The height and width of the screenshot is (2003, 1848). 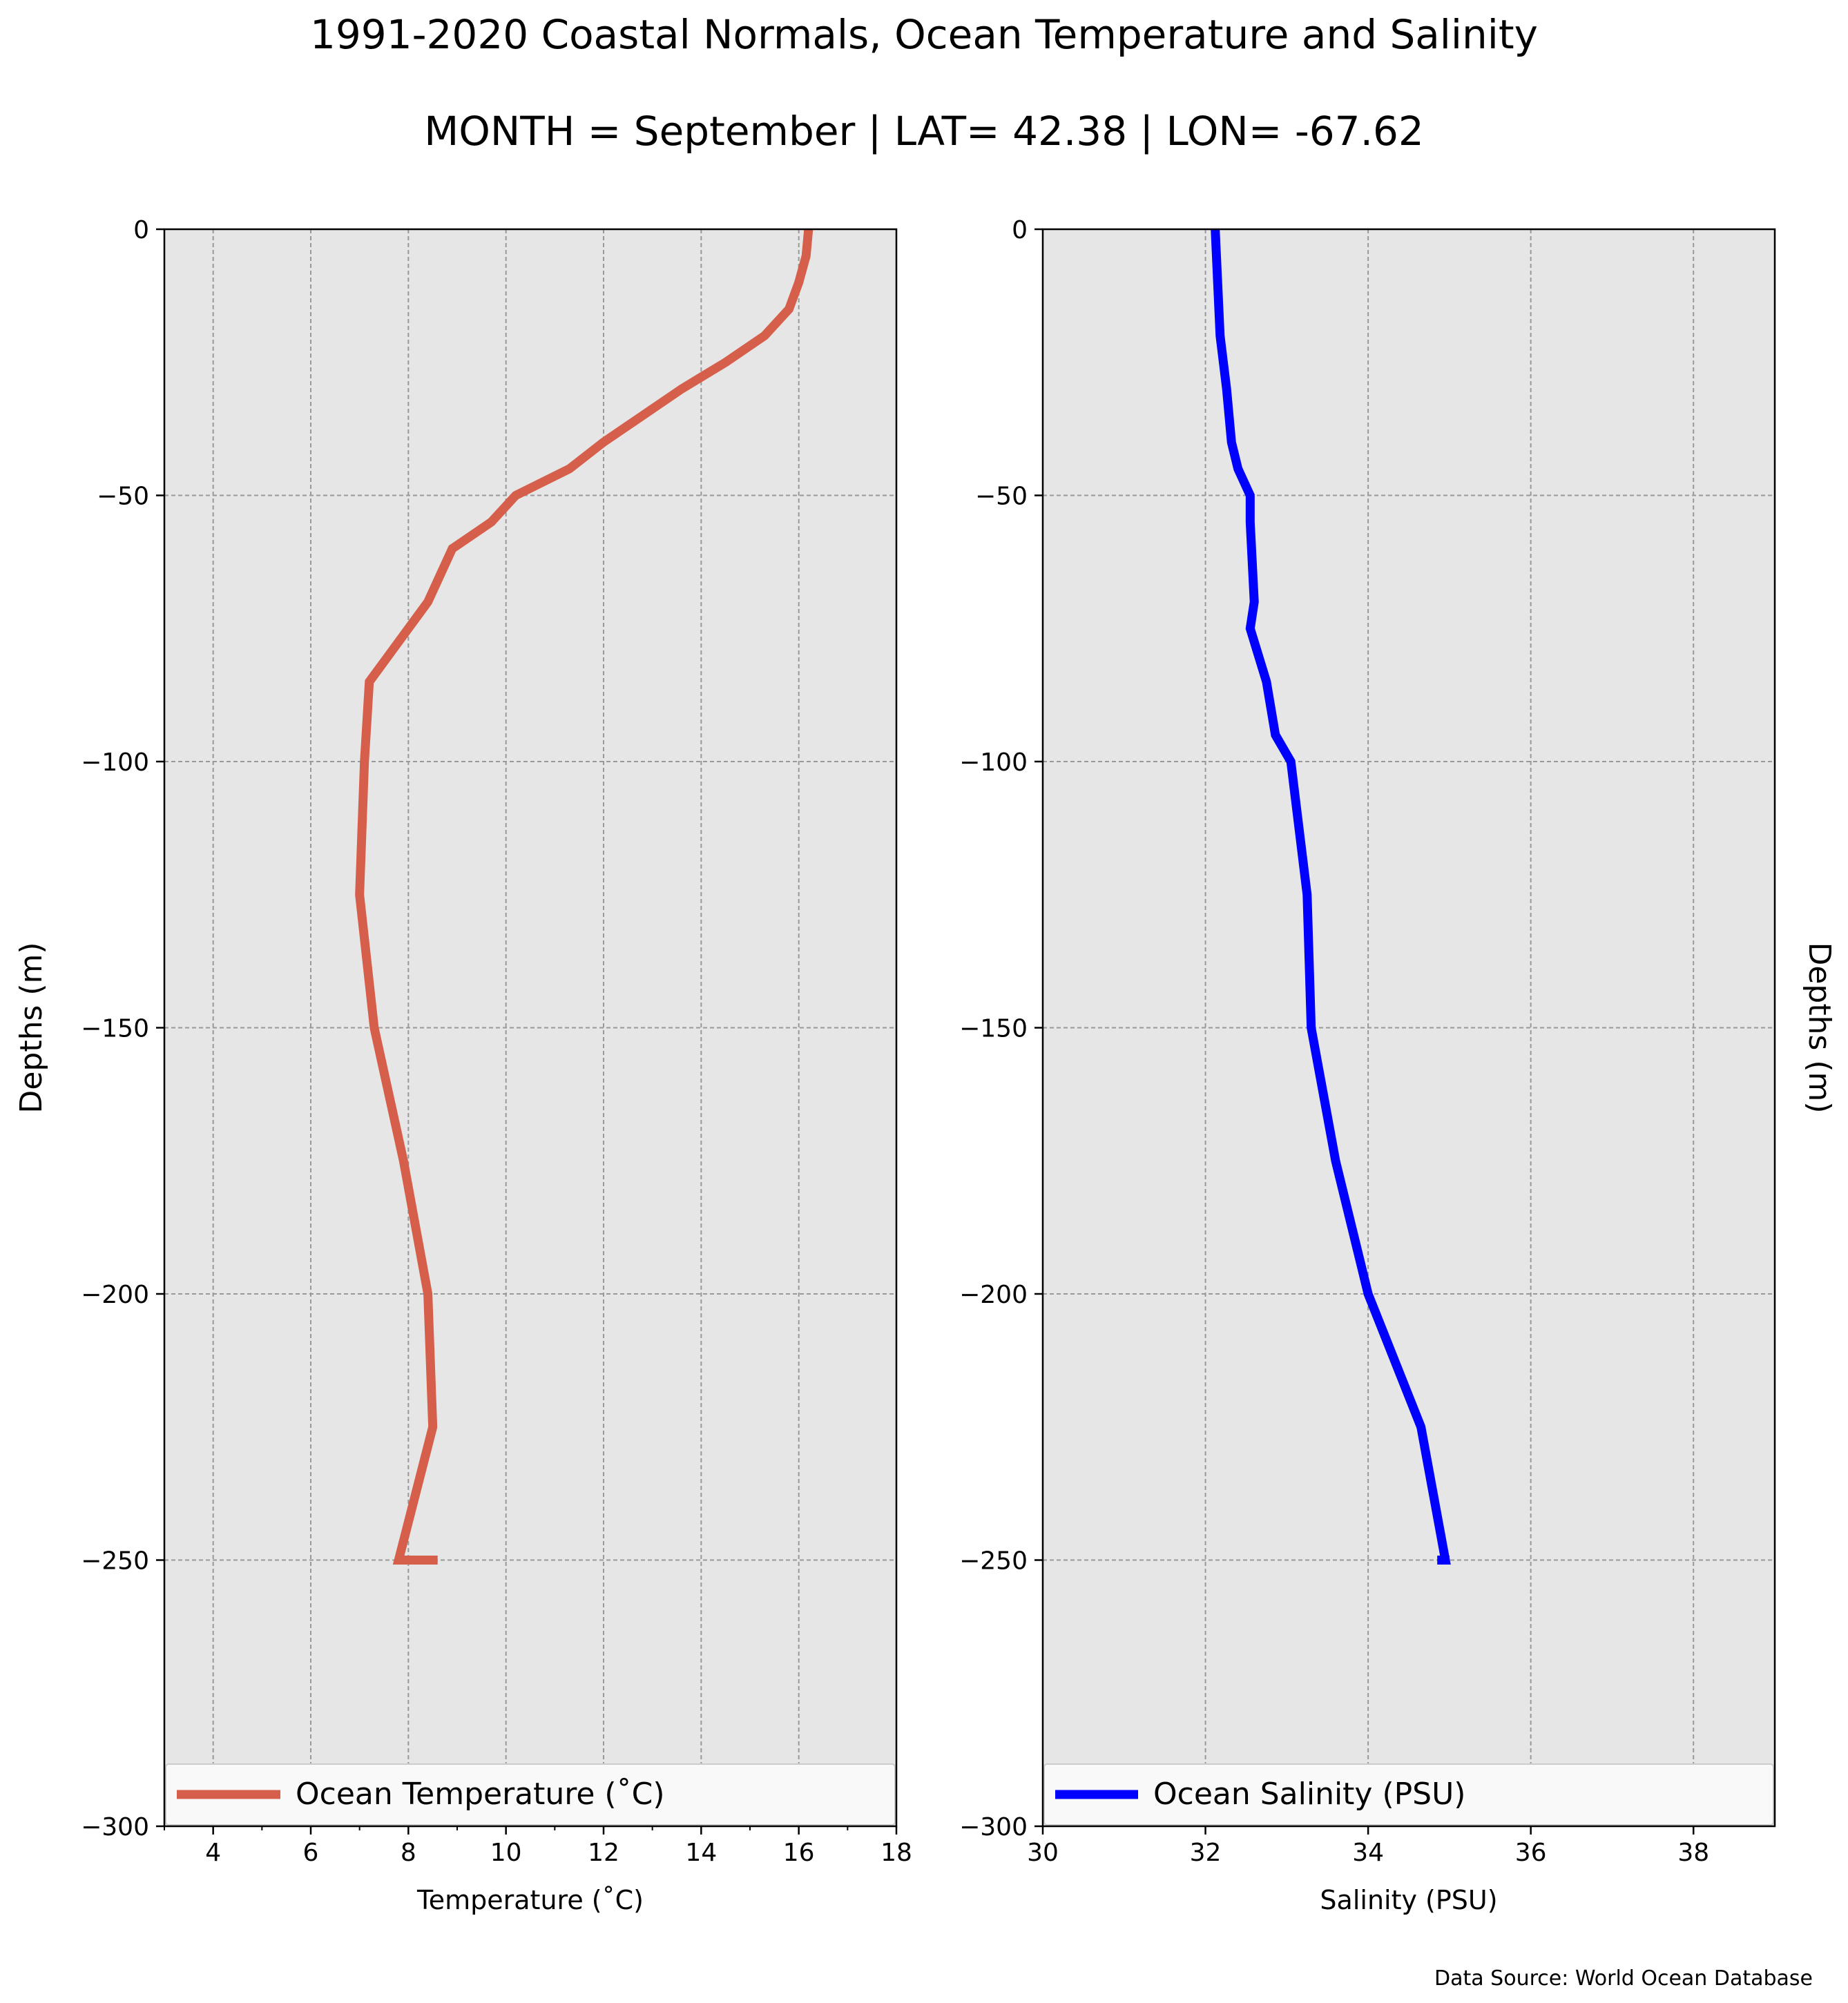 What do you see at coordinates (141, 230) in the screenshot?
I see `temperature-y-tick-label: 0` at bounding box center [141, 230].